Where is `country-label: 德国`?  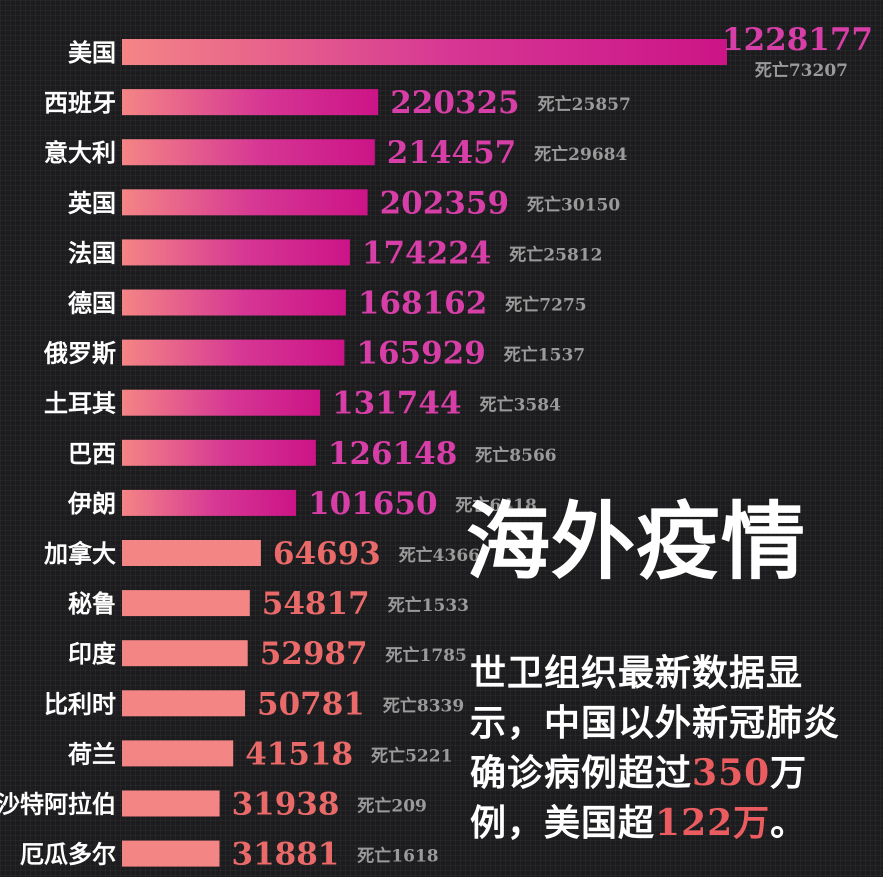 country-label: 德国 is located at coordinates (92, 303).